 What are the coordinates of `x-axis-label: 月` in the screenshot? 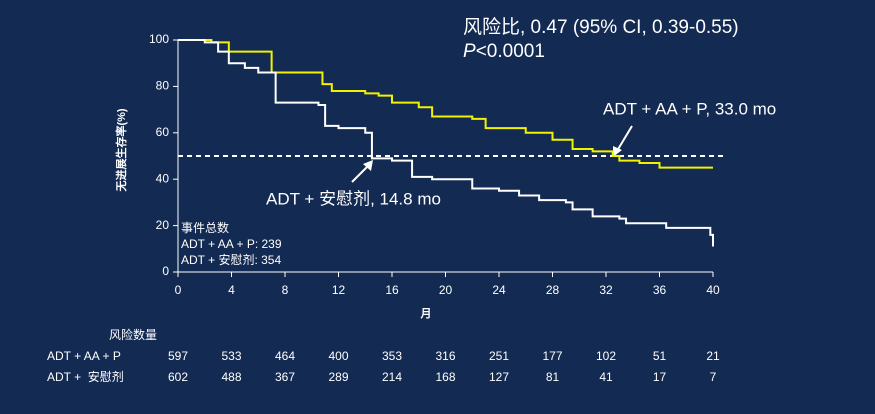 It's located at (426, 313).